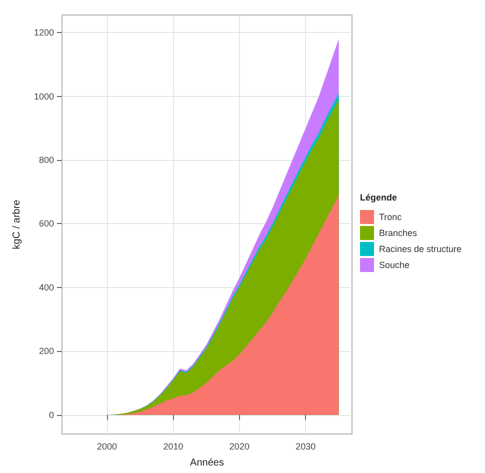 The height and width of the screenshot is (473, 485). Describe the element at coordinates (390, 217) in the screenshot. I see `legend-label: Tronc` at that location.